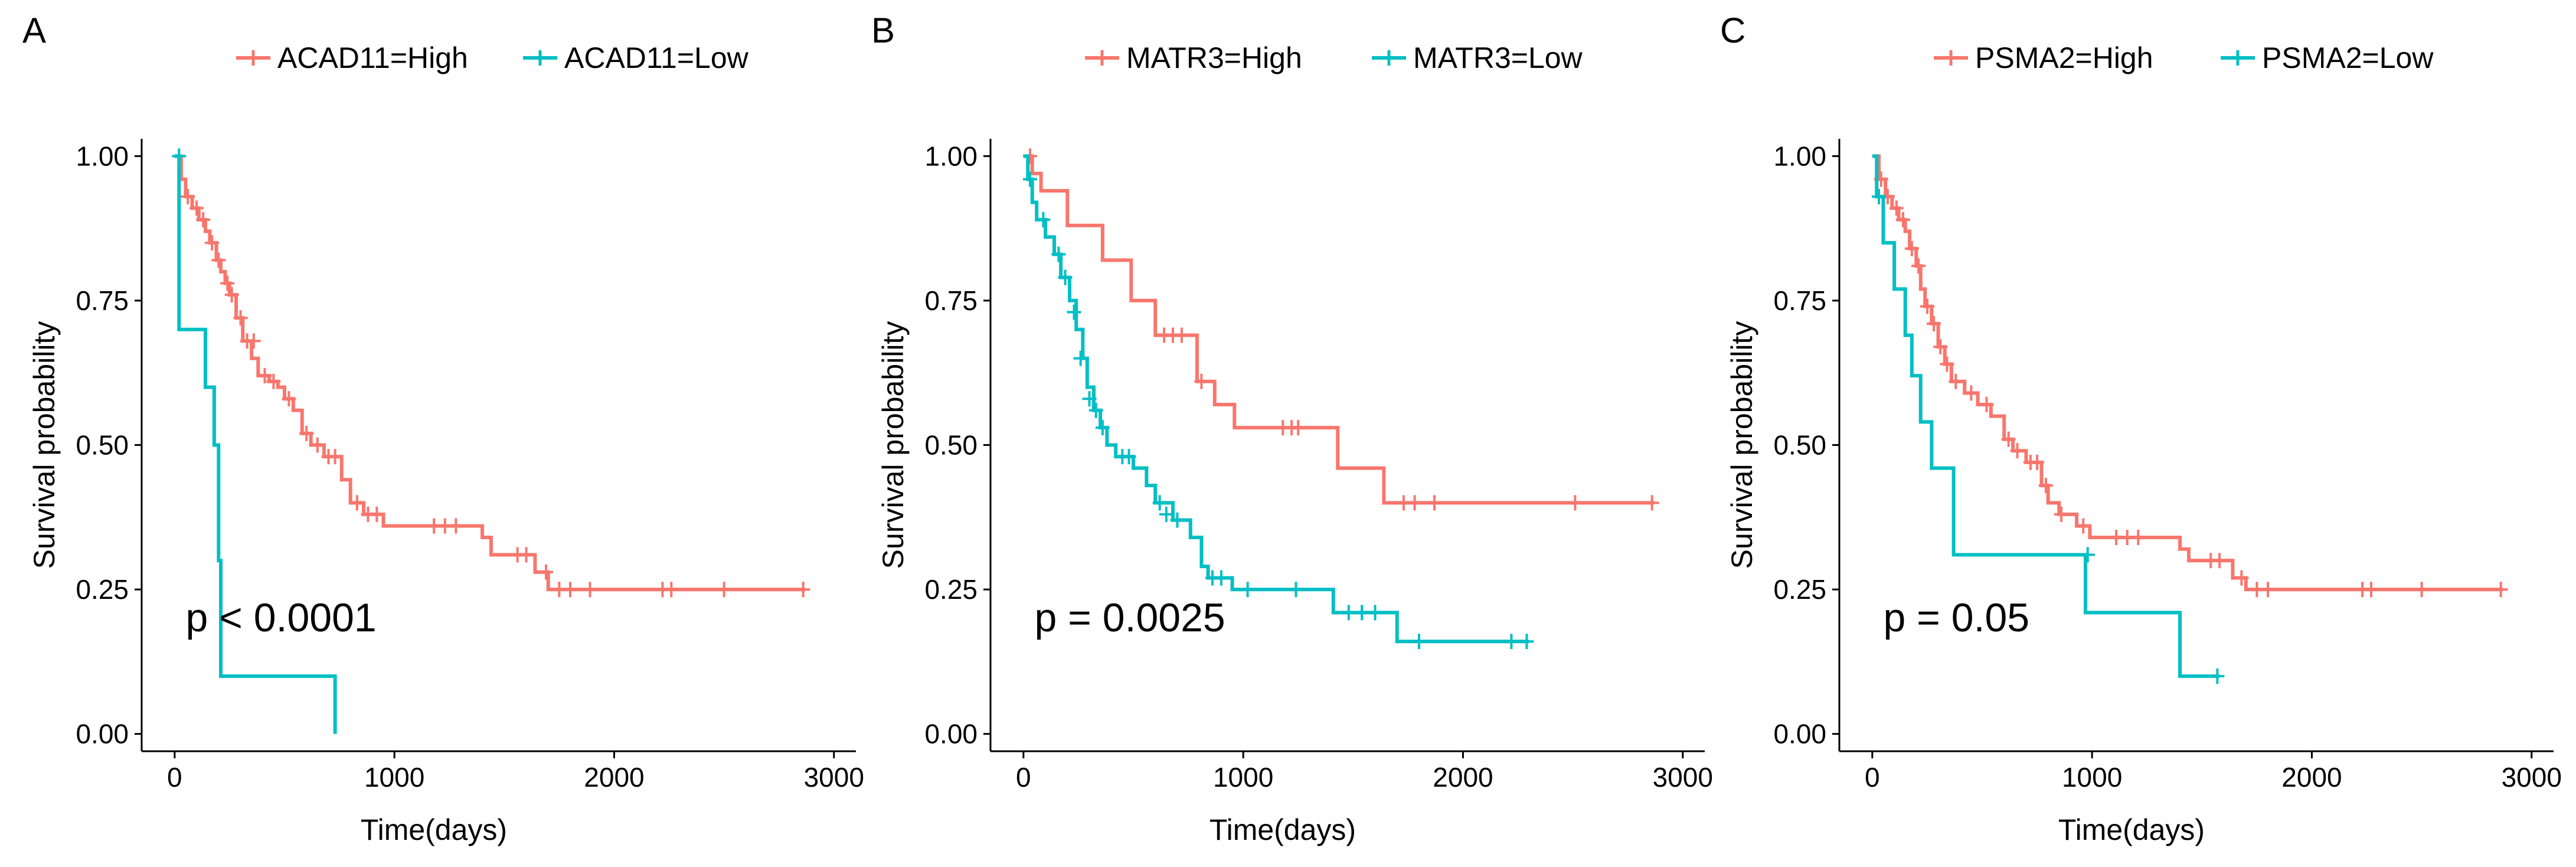 The height and width of the screenshot is (867, 2576). I want to click on panel-label: C, so click(1732, 31).